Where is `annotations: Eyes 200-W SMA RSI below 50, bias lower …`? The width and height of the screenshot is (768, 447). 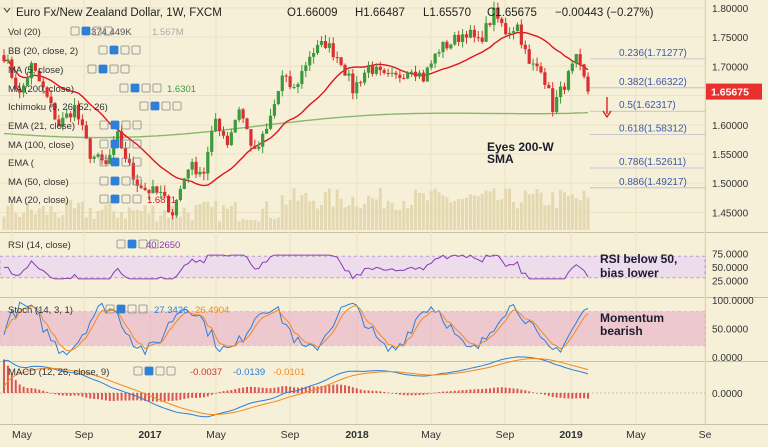 annotations: Eyes 200-W SMA RSI below 50, bias lower … is located at coordinates (582, 239).